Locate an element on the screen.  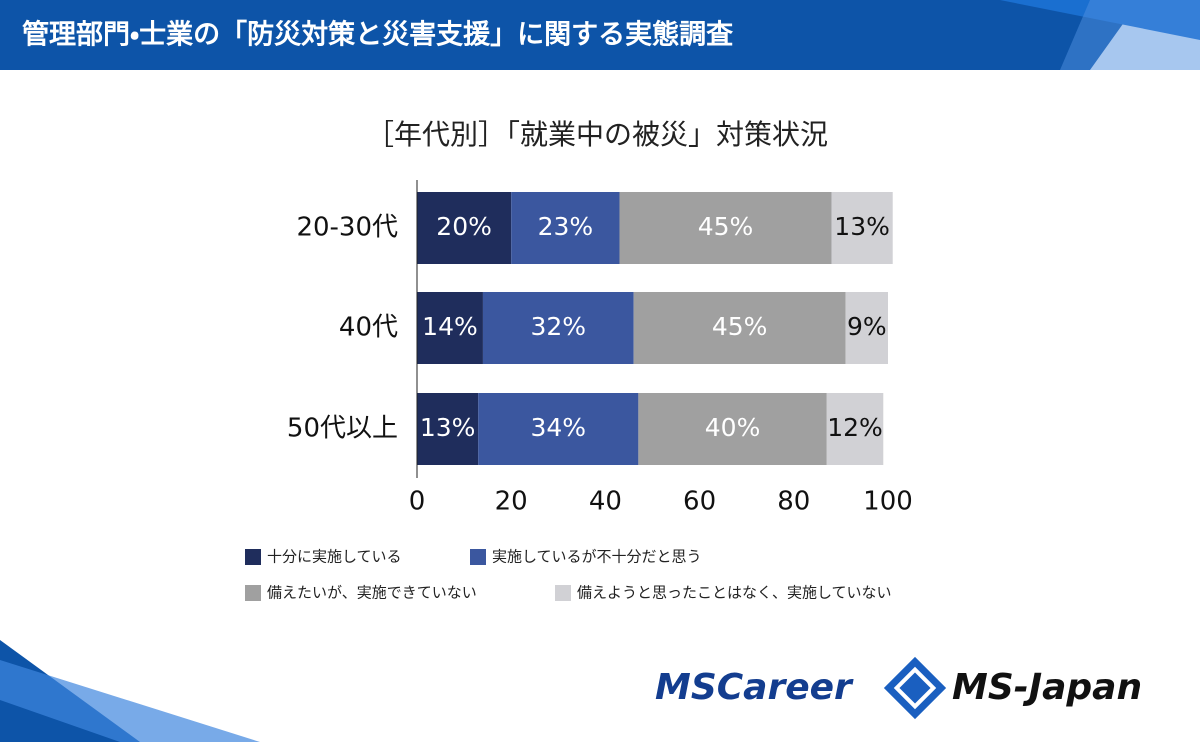
x-tick-label: 40 is located at coordinates (605, 502).